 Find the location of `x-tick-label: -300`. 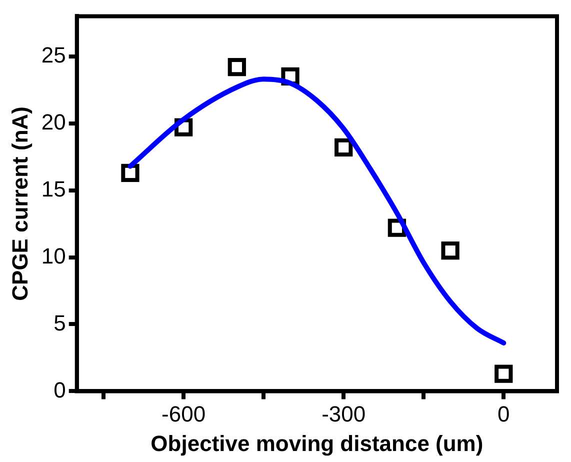

x-tick-label: -300 is located at coordinates (344, 413).